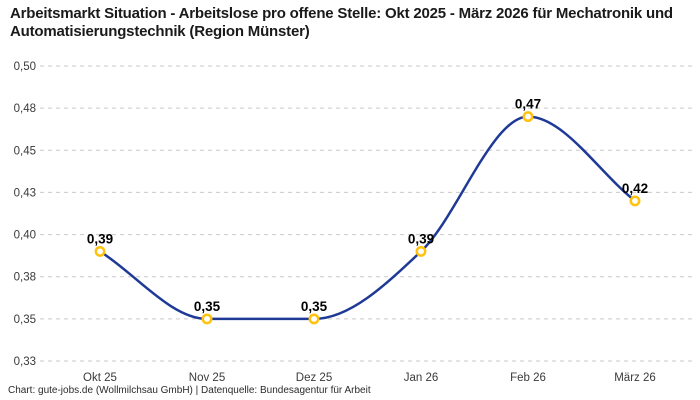  Describe the element at coordinates (100, 378) in the screenshot. I see `x-axis-tick-label: Okt 25` at that location.